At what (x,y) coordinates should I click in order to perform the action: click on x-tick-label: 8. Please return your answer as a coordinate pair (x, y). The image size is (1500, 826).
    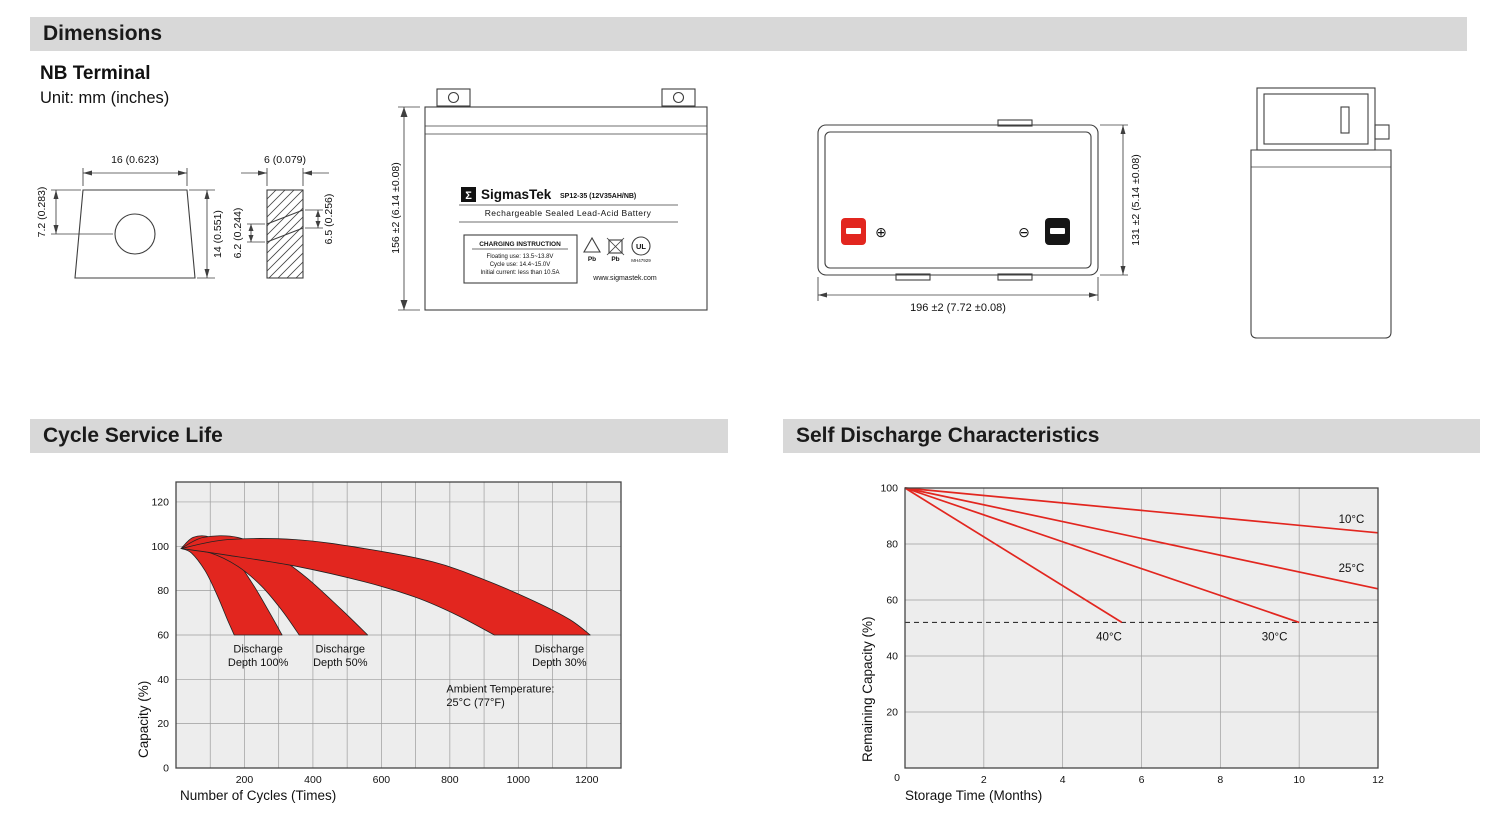
    Looking at the image, I should click on (1220, 780).